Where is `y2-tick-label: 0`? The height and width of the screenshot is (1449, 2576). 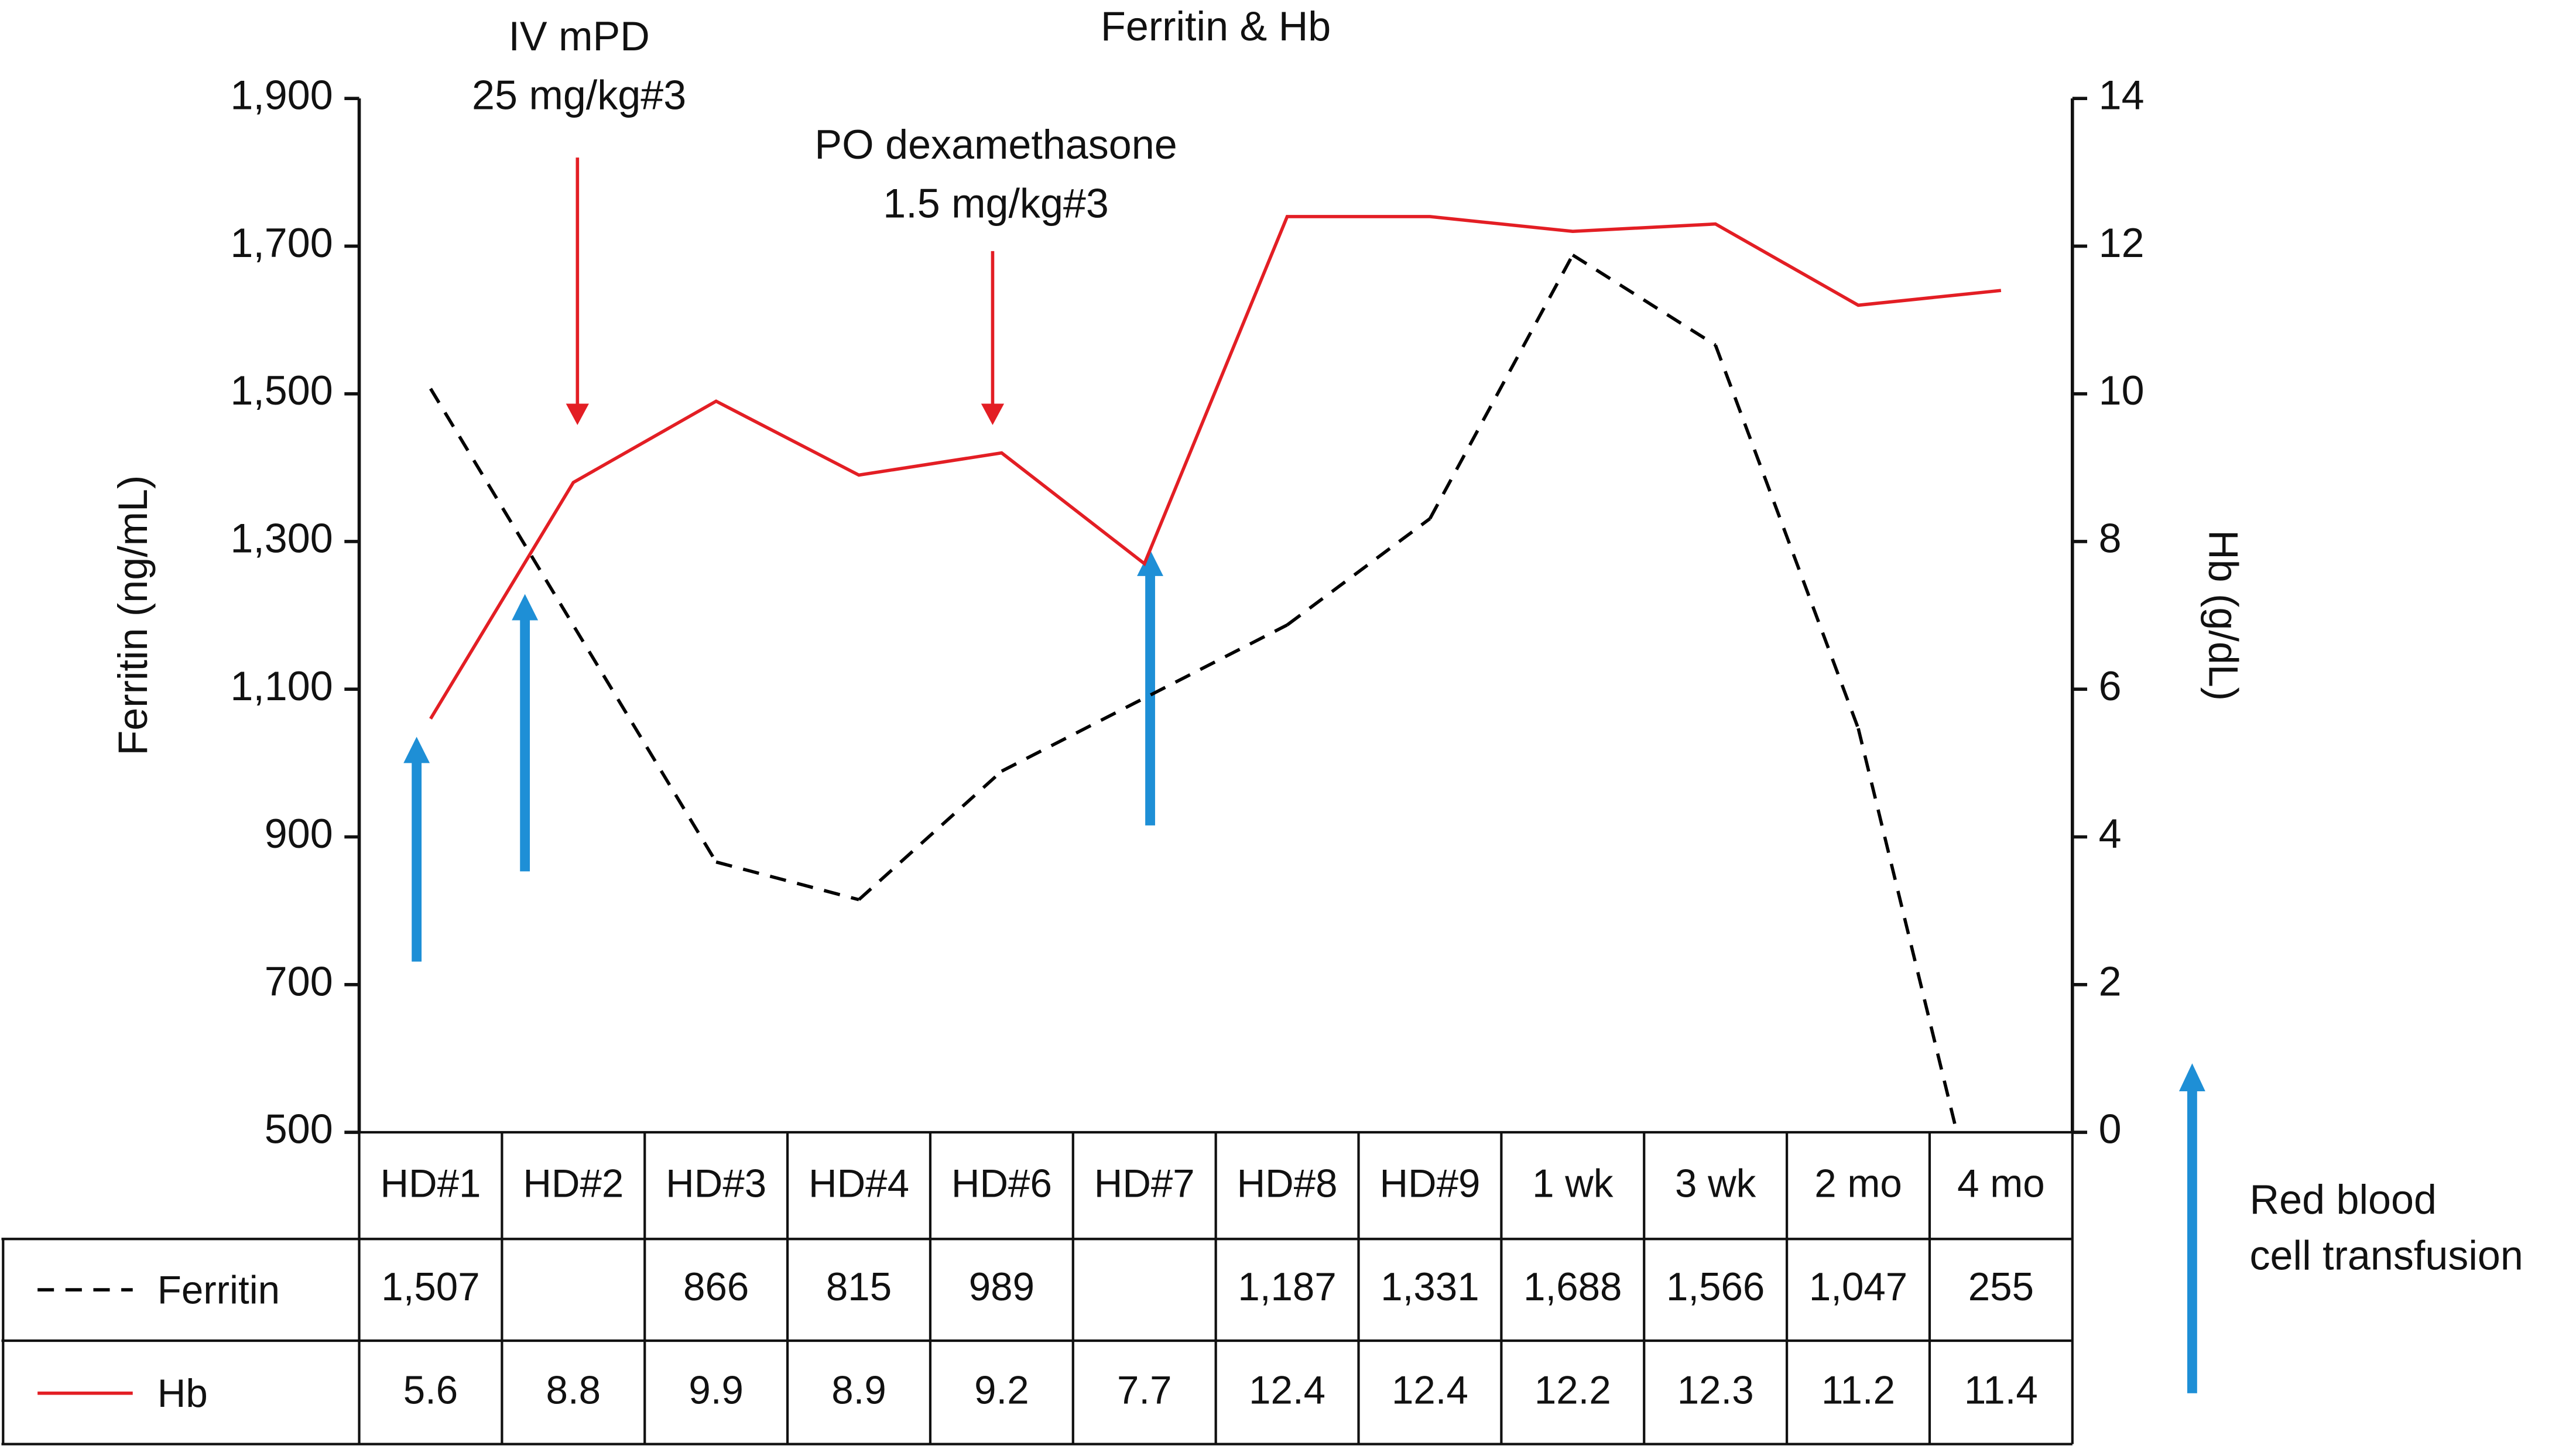
y2-tick-label: 0 is located at coordinates (2110, 1129).